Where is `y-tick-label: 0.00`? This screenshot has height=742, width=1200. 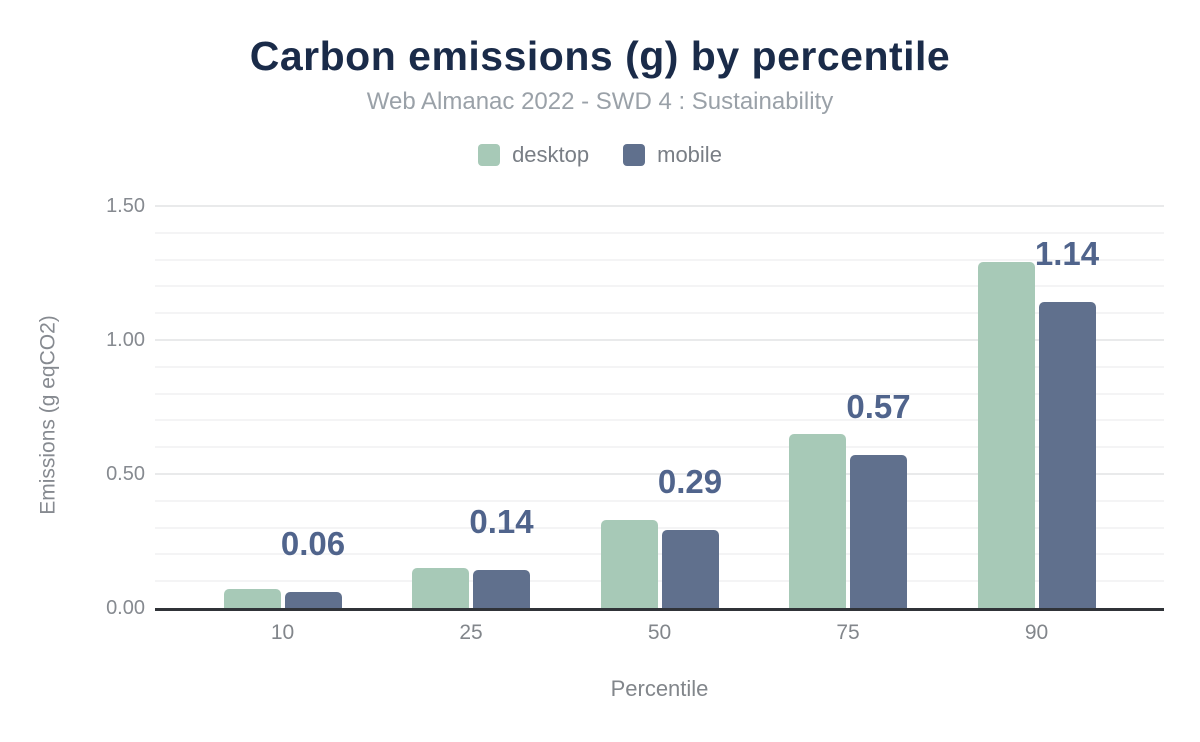
y-tick-label: 0.00 is located at coordinates (125, 608).